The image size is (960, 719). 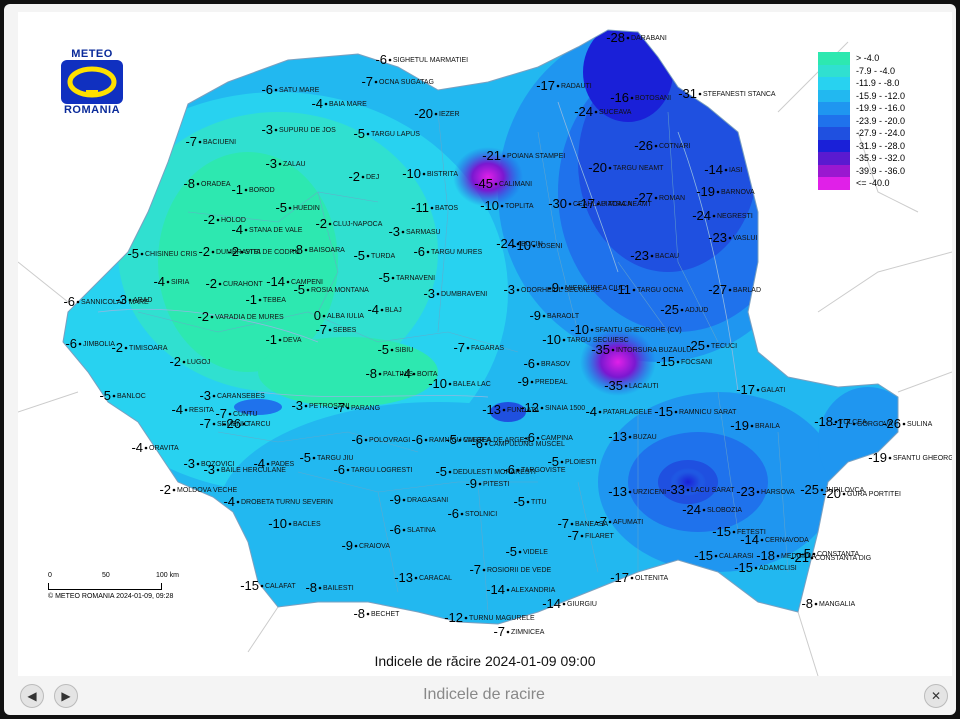 What do you see at coordinates (648, 289) in the screenshot?
I see `station-marker: -11 TARGU OCNA` at bounding box center [648, 289].